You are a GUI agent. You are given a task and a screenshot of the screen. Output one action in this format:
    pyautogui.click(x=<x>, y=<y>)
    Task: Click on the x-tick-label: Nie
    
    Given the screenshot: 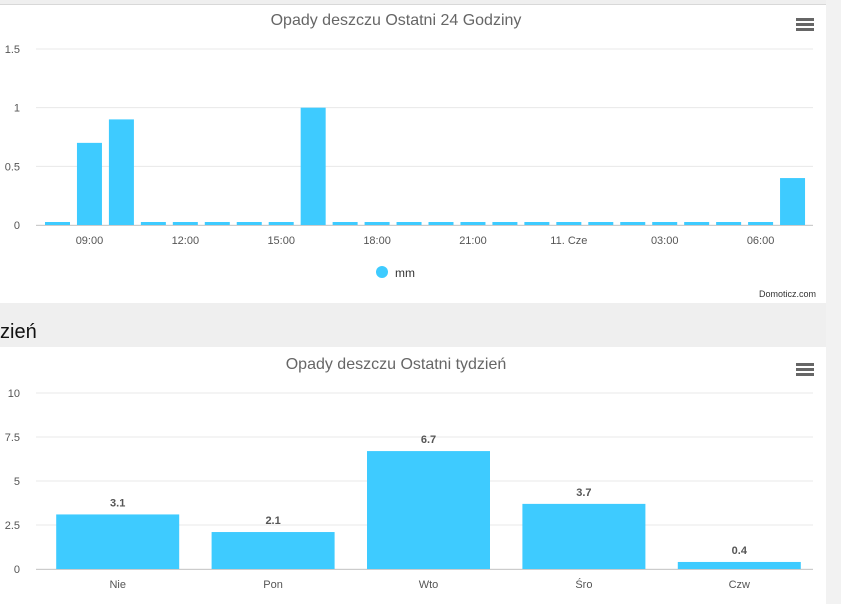 What is the action you would take?
    pyautogui.click(x=117, y=585)
    